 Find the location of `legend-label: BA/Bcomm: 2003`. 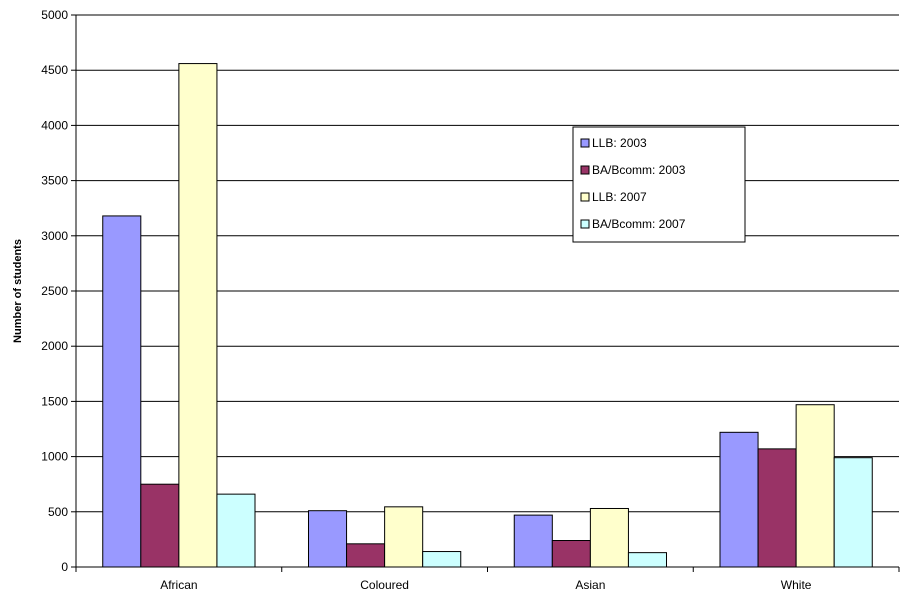

legend-label: BA/Bcomm: 2003 is located at coordinates (639, 170).